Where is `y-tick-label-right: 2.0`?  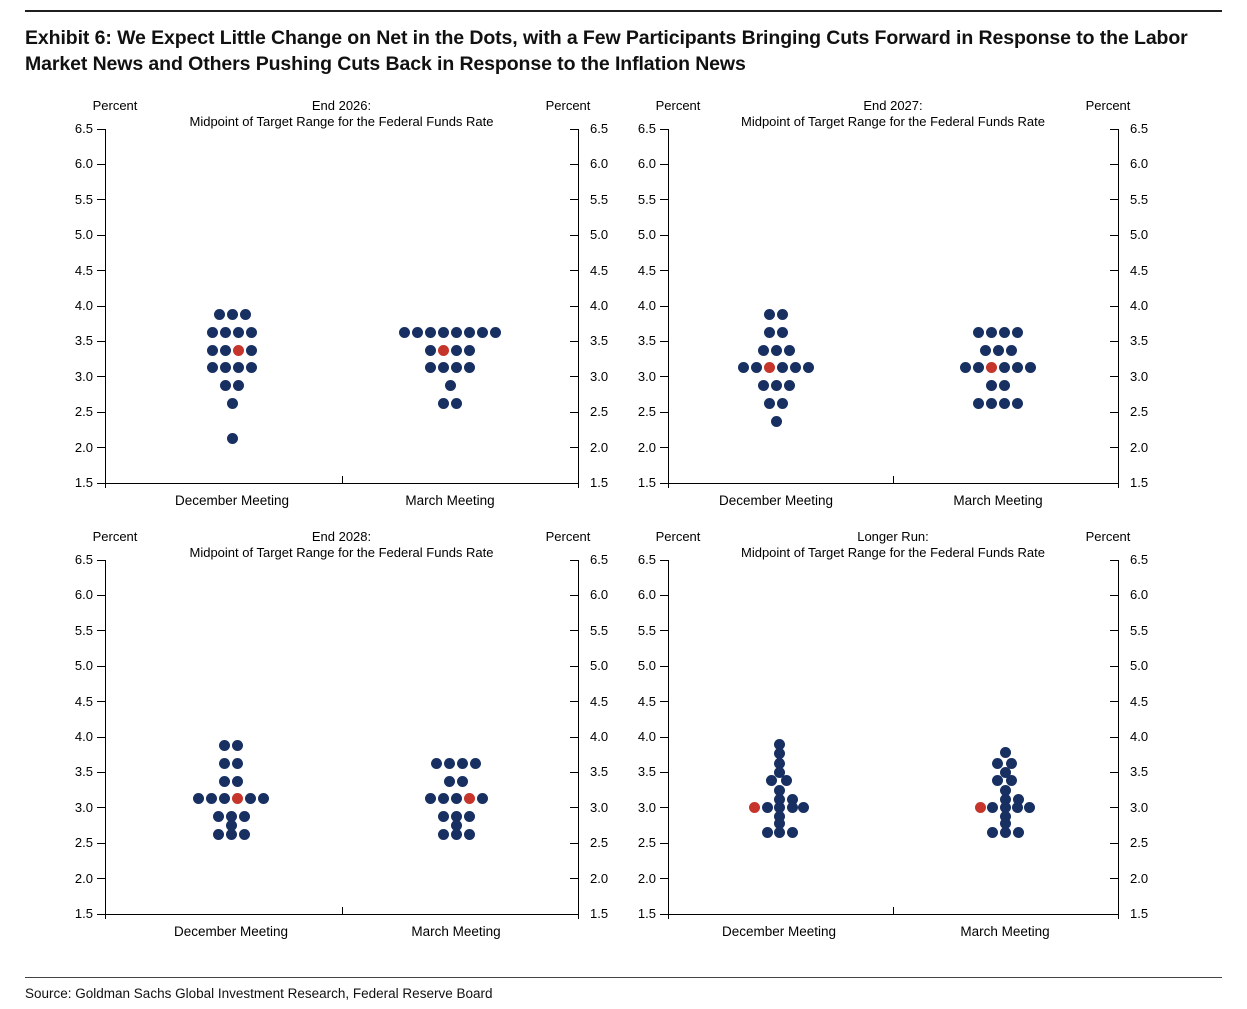 y-tick-label-right: 2.0 is located at coordinates (1139, 878).